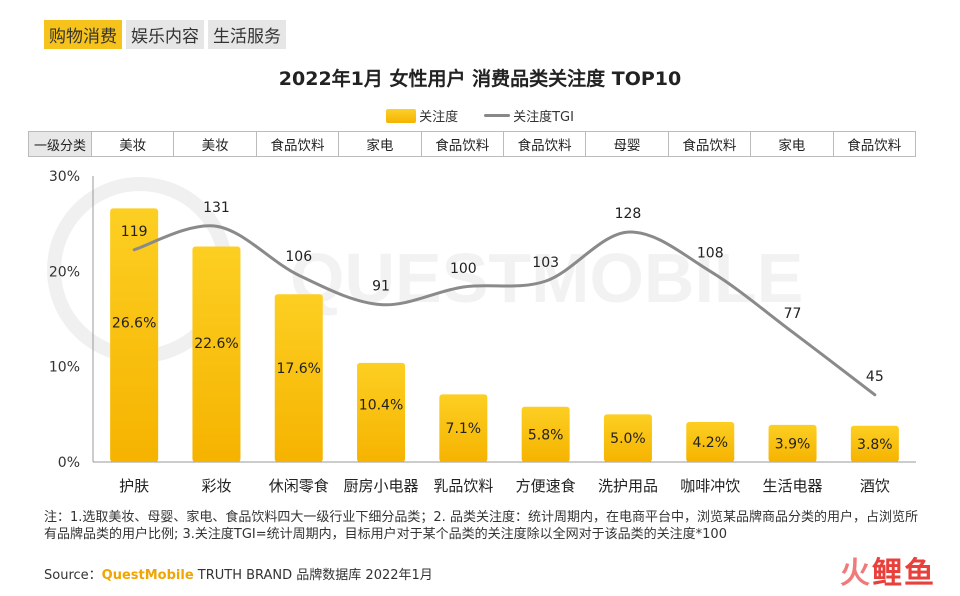 The image size is (960, 596). Describe the element at coordinates (216, 486) in the screenshot. I see `x-tick-label: 彩妆` at that location.